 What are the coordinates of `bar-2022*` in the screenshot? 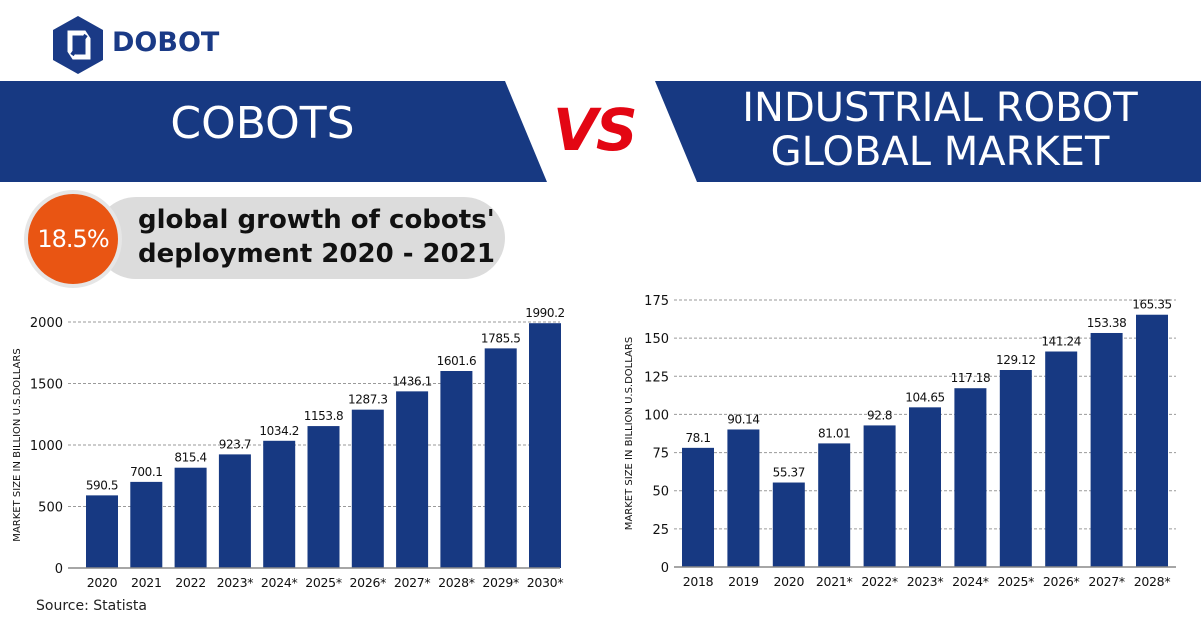 It's located at (879, 496).